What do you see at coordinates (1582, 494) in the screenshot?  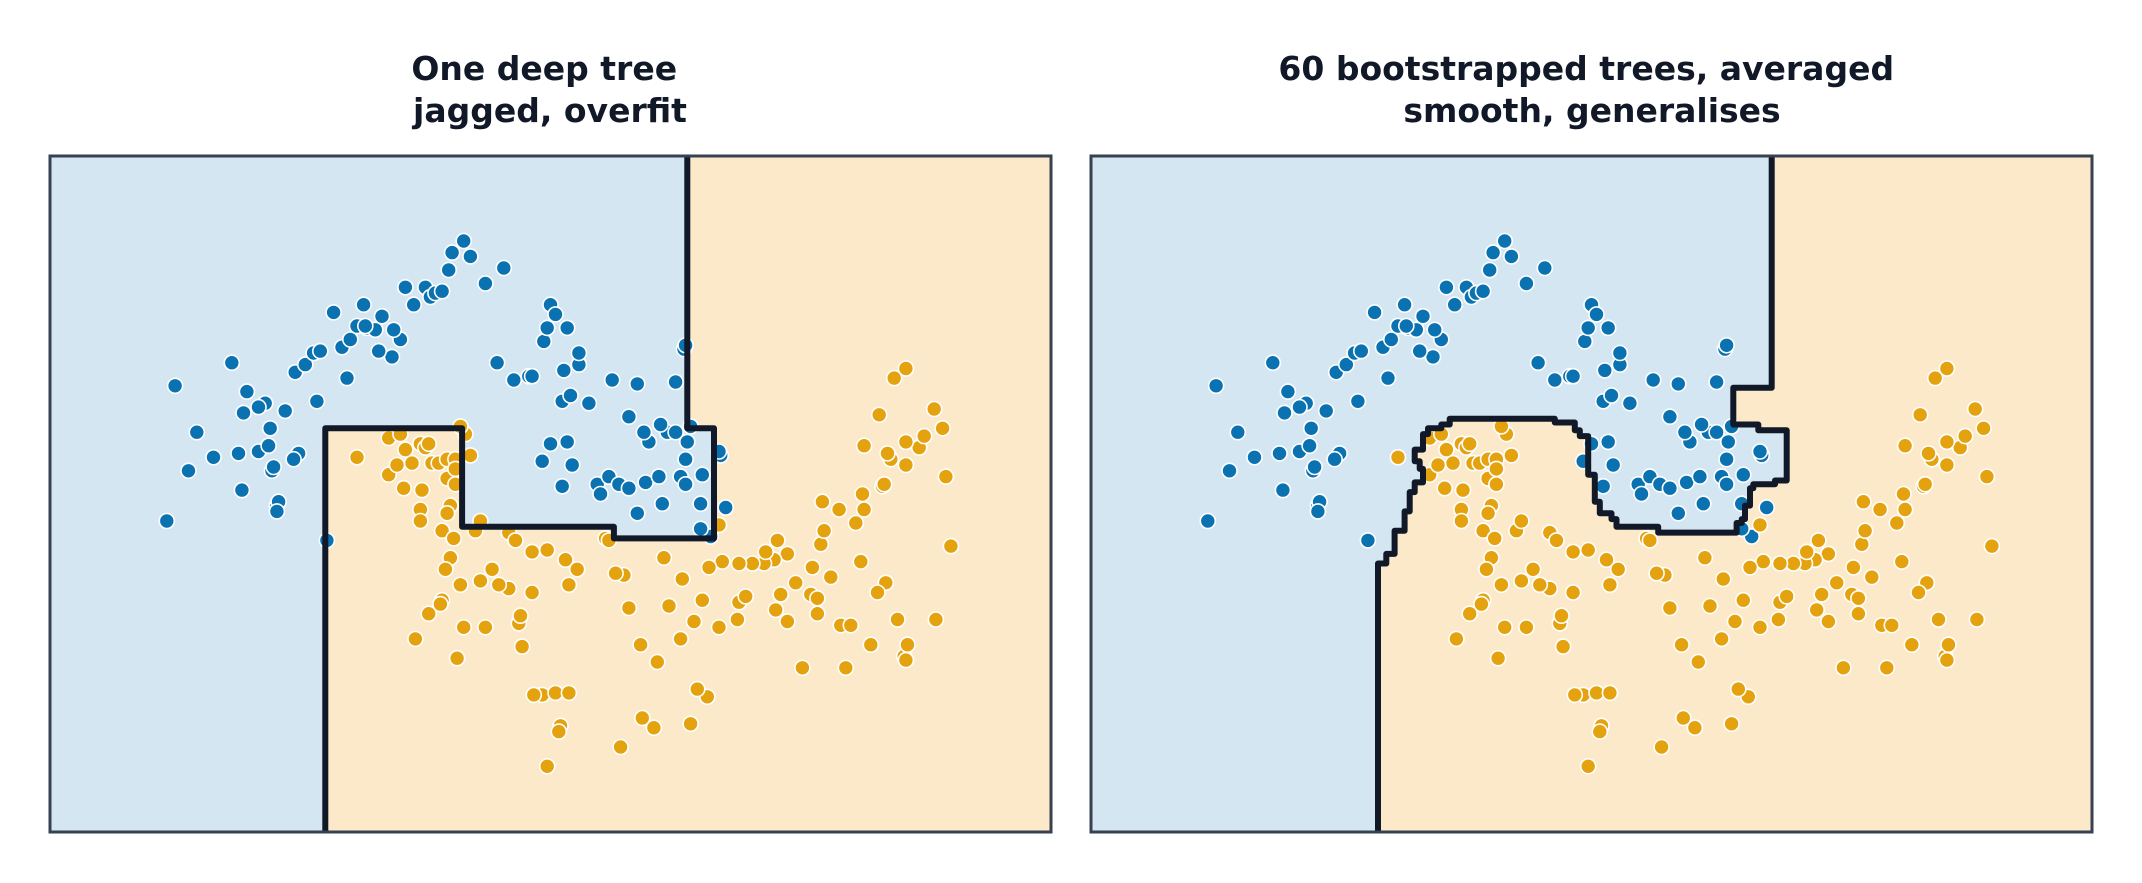 I see `decision-boundary` at bounding box center [1582, 494].